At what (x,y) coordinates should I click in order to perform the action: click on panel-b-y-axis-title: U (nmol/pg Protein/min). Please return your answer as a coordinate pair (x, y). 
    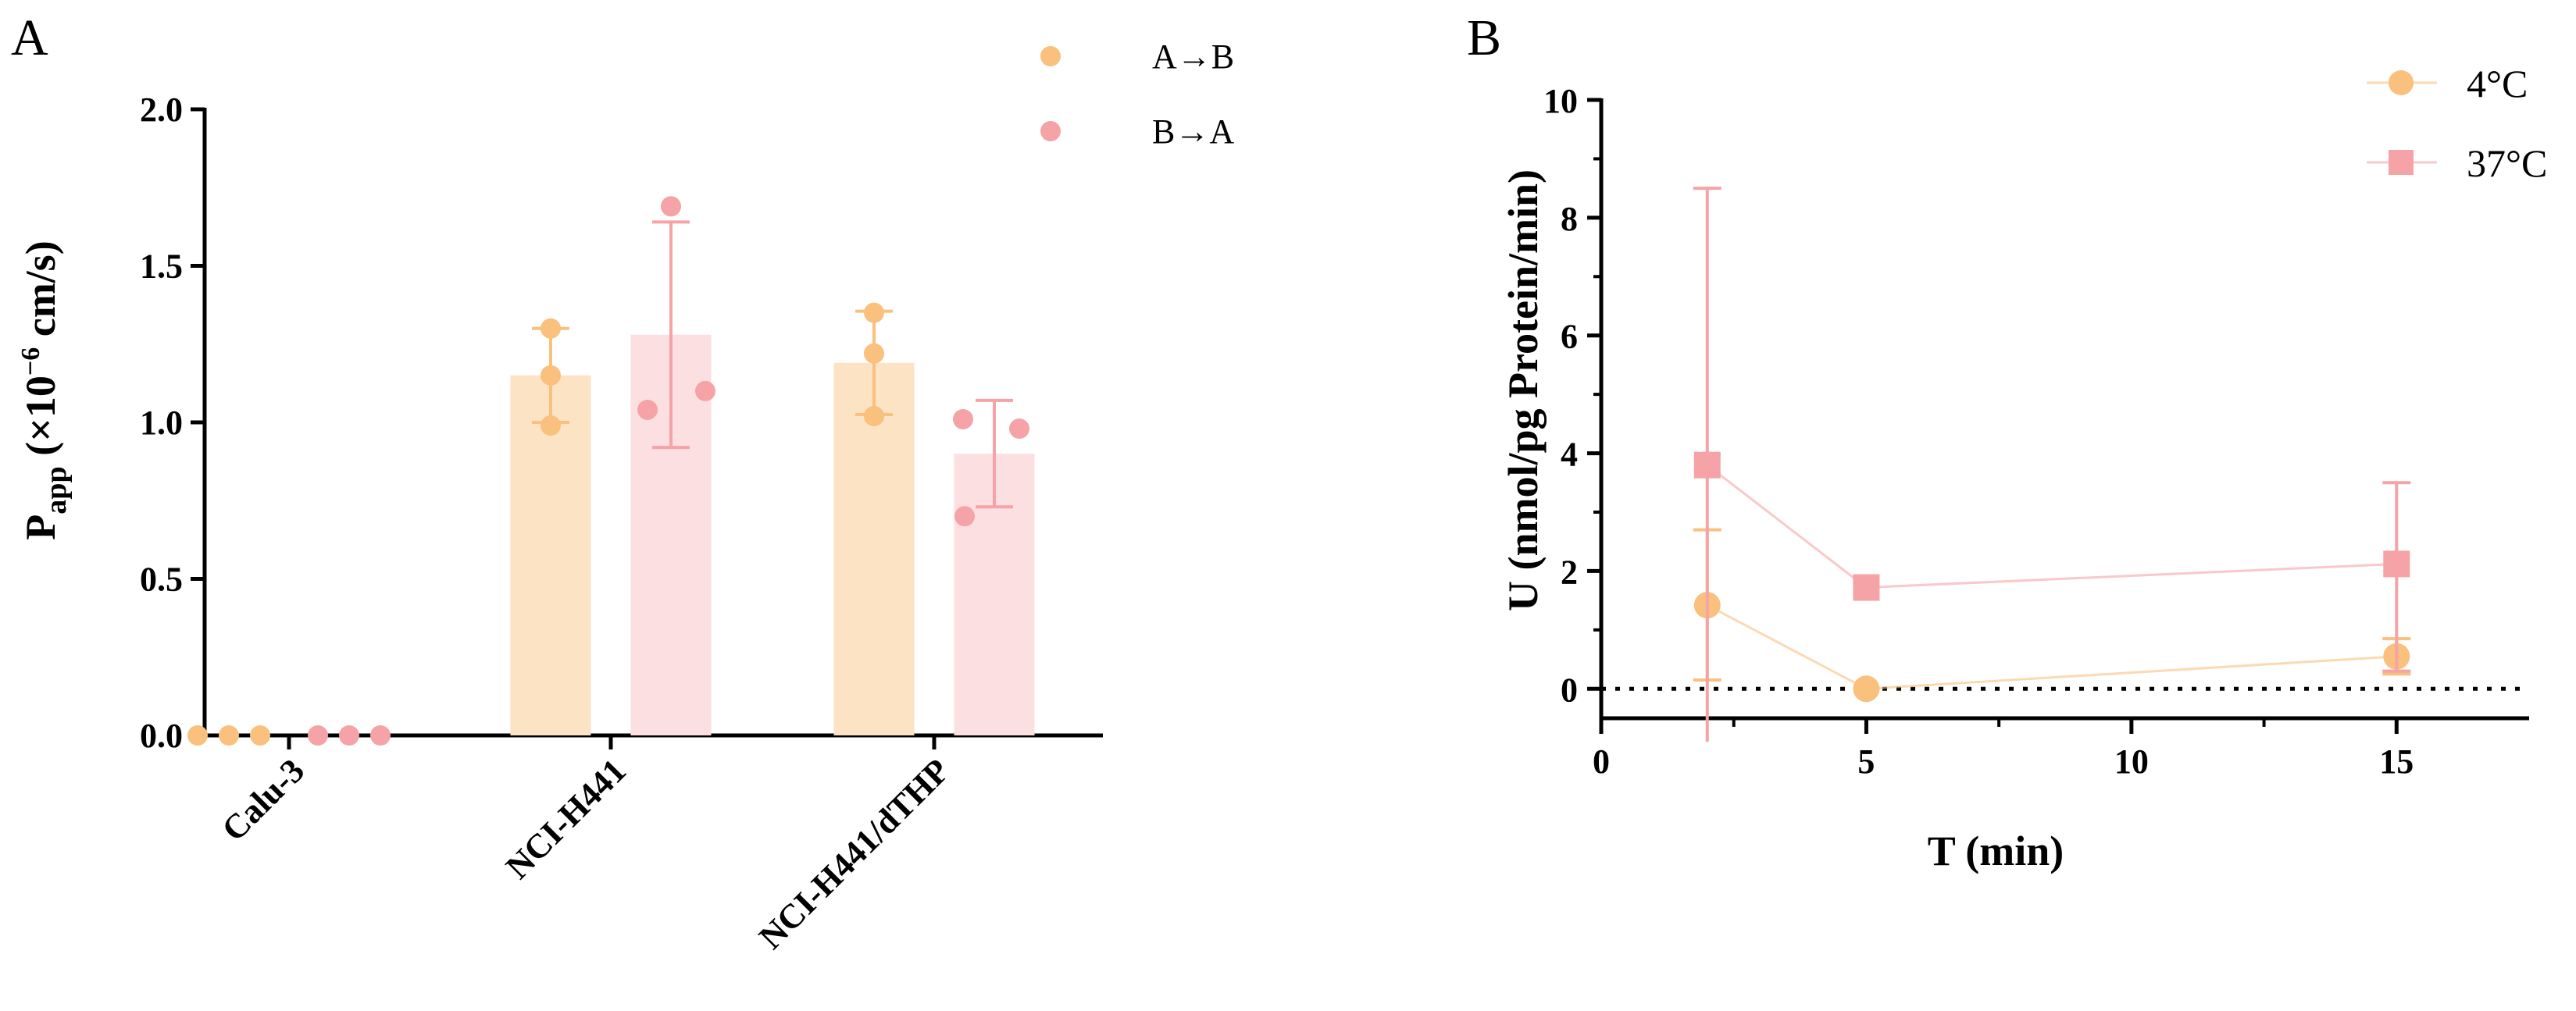
    Looking at the image, I should click on (1523, 390).